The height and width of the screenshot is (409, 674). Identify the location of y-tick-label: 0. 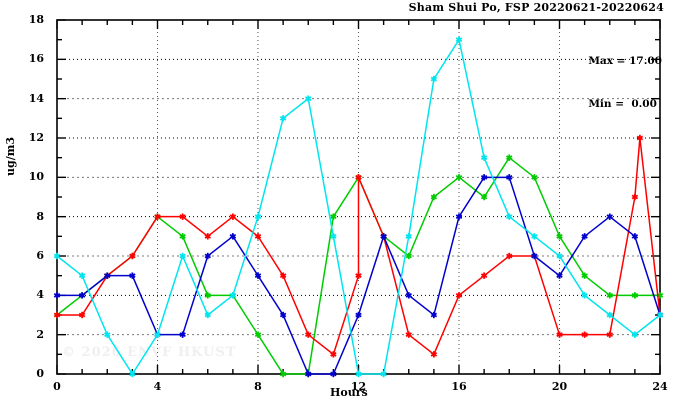
(40, 373).